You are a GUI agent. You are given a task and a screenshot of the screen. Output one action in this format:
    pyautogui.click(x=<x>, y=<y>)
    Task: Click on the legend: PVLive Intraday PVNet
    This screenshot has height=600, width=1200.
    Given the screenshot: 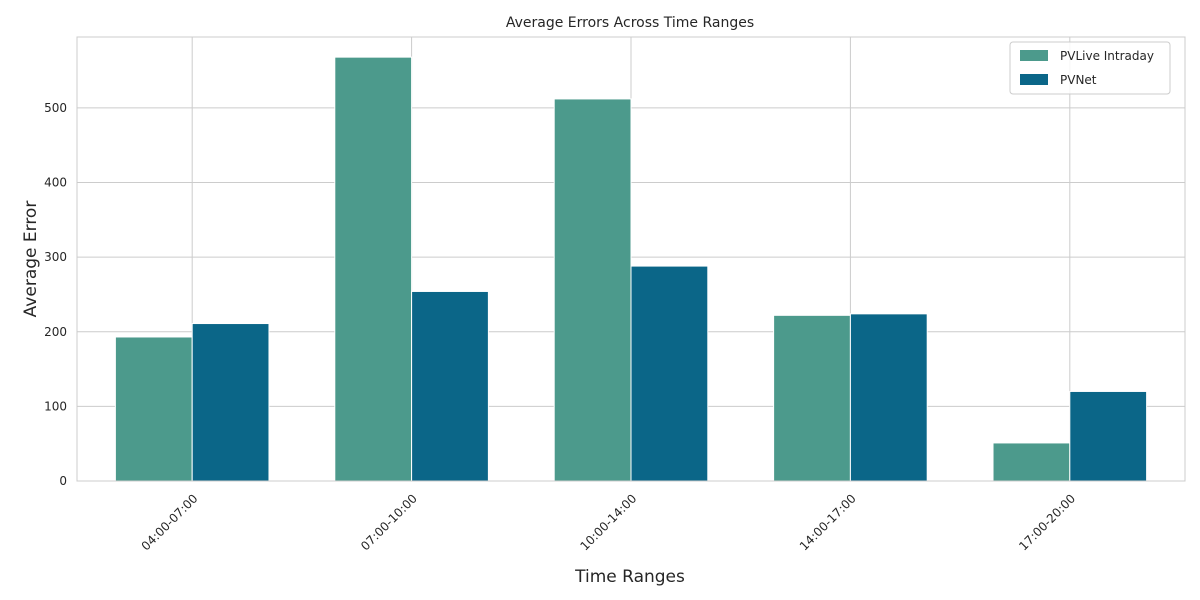 What is the action you would take?
    pyautogui.click(x=1090, y=68)
    